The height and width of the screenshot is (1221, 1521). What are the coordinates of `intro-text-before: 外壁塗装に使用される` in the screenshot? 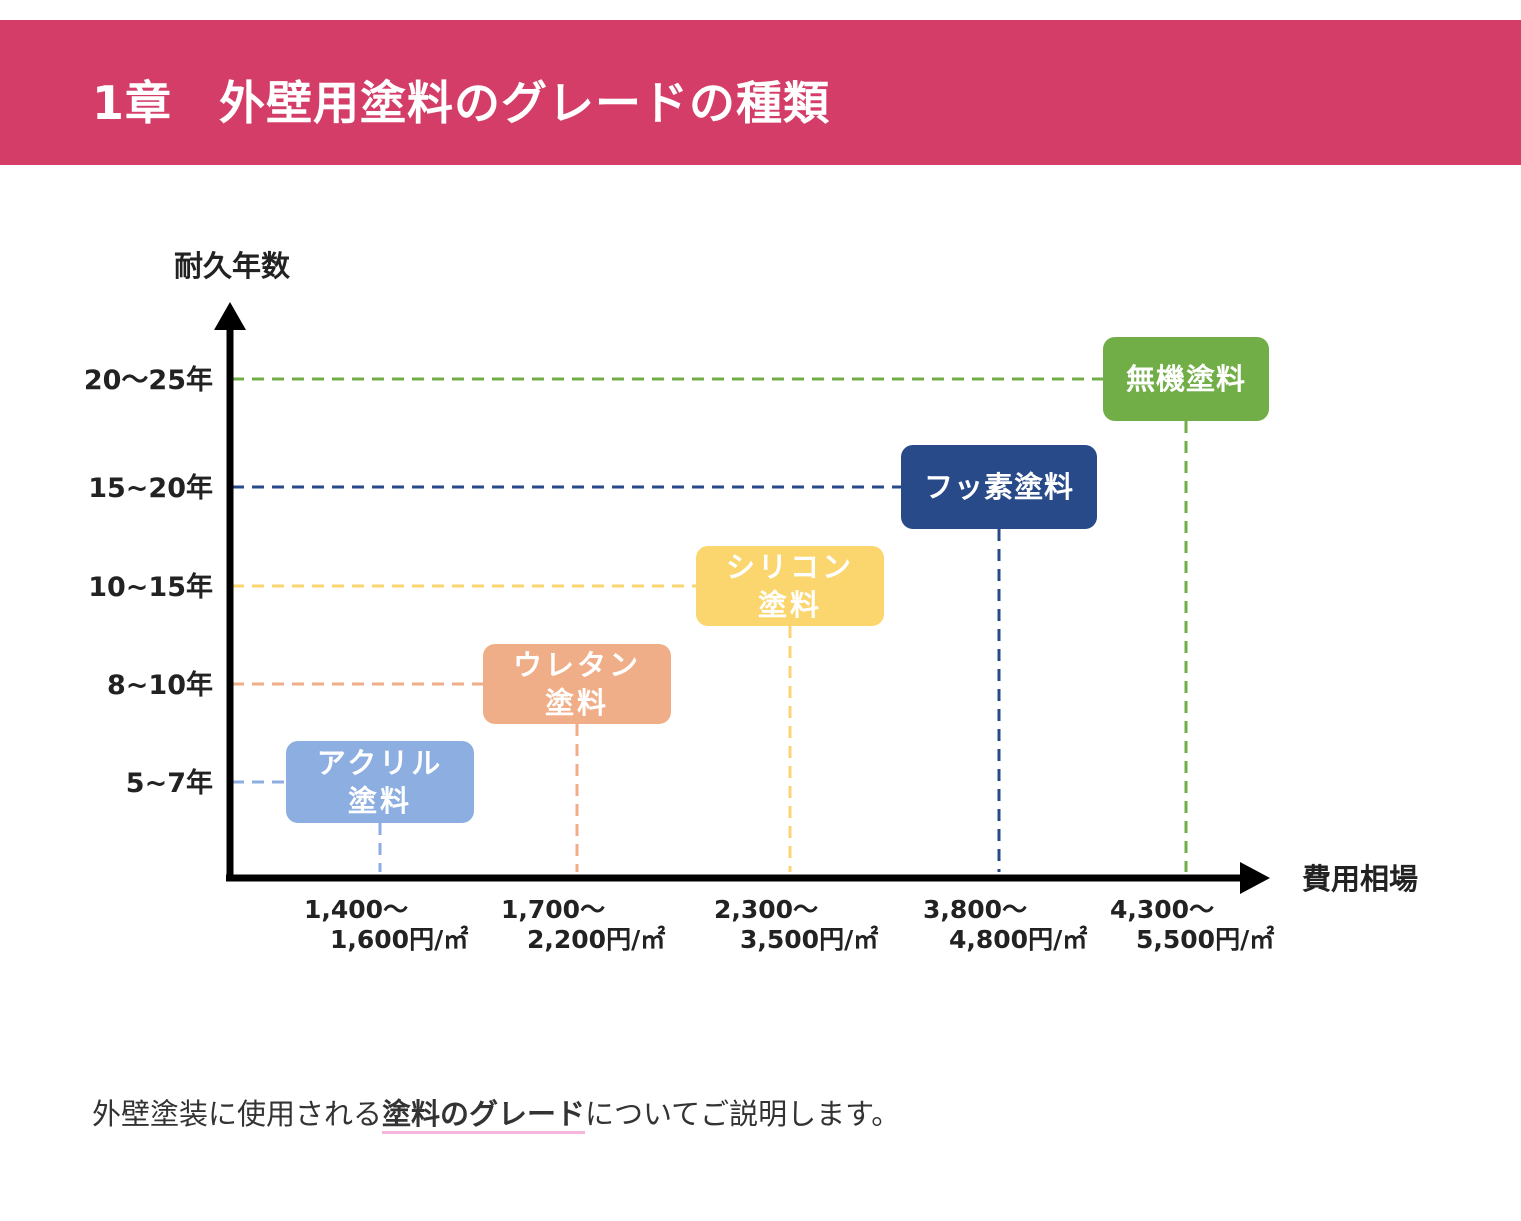 It's located at (237, 1114).